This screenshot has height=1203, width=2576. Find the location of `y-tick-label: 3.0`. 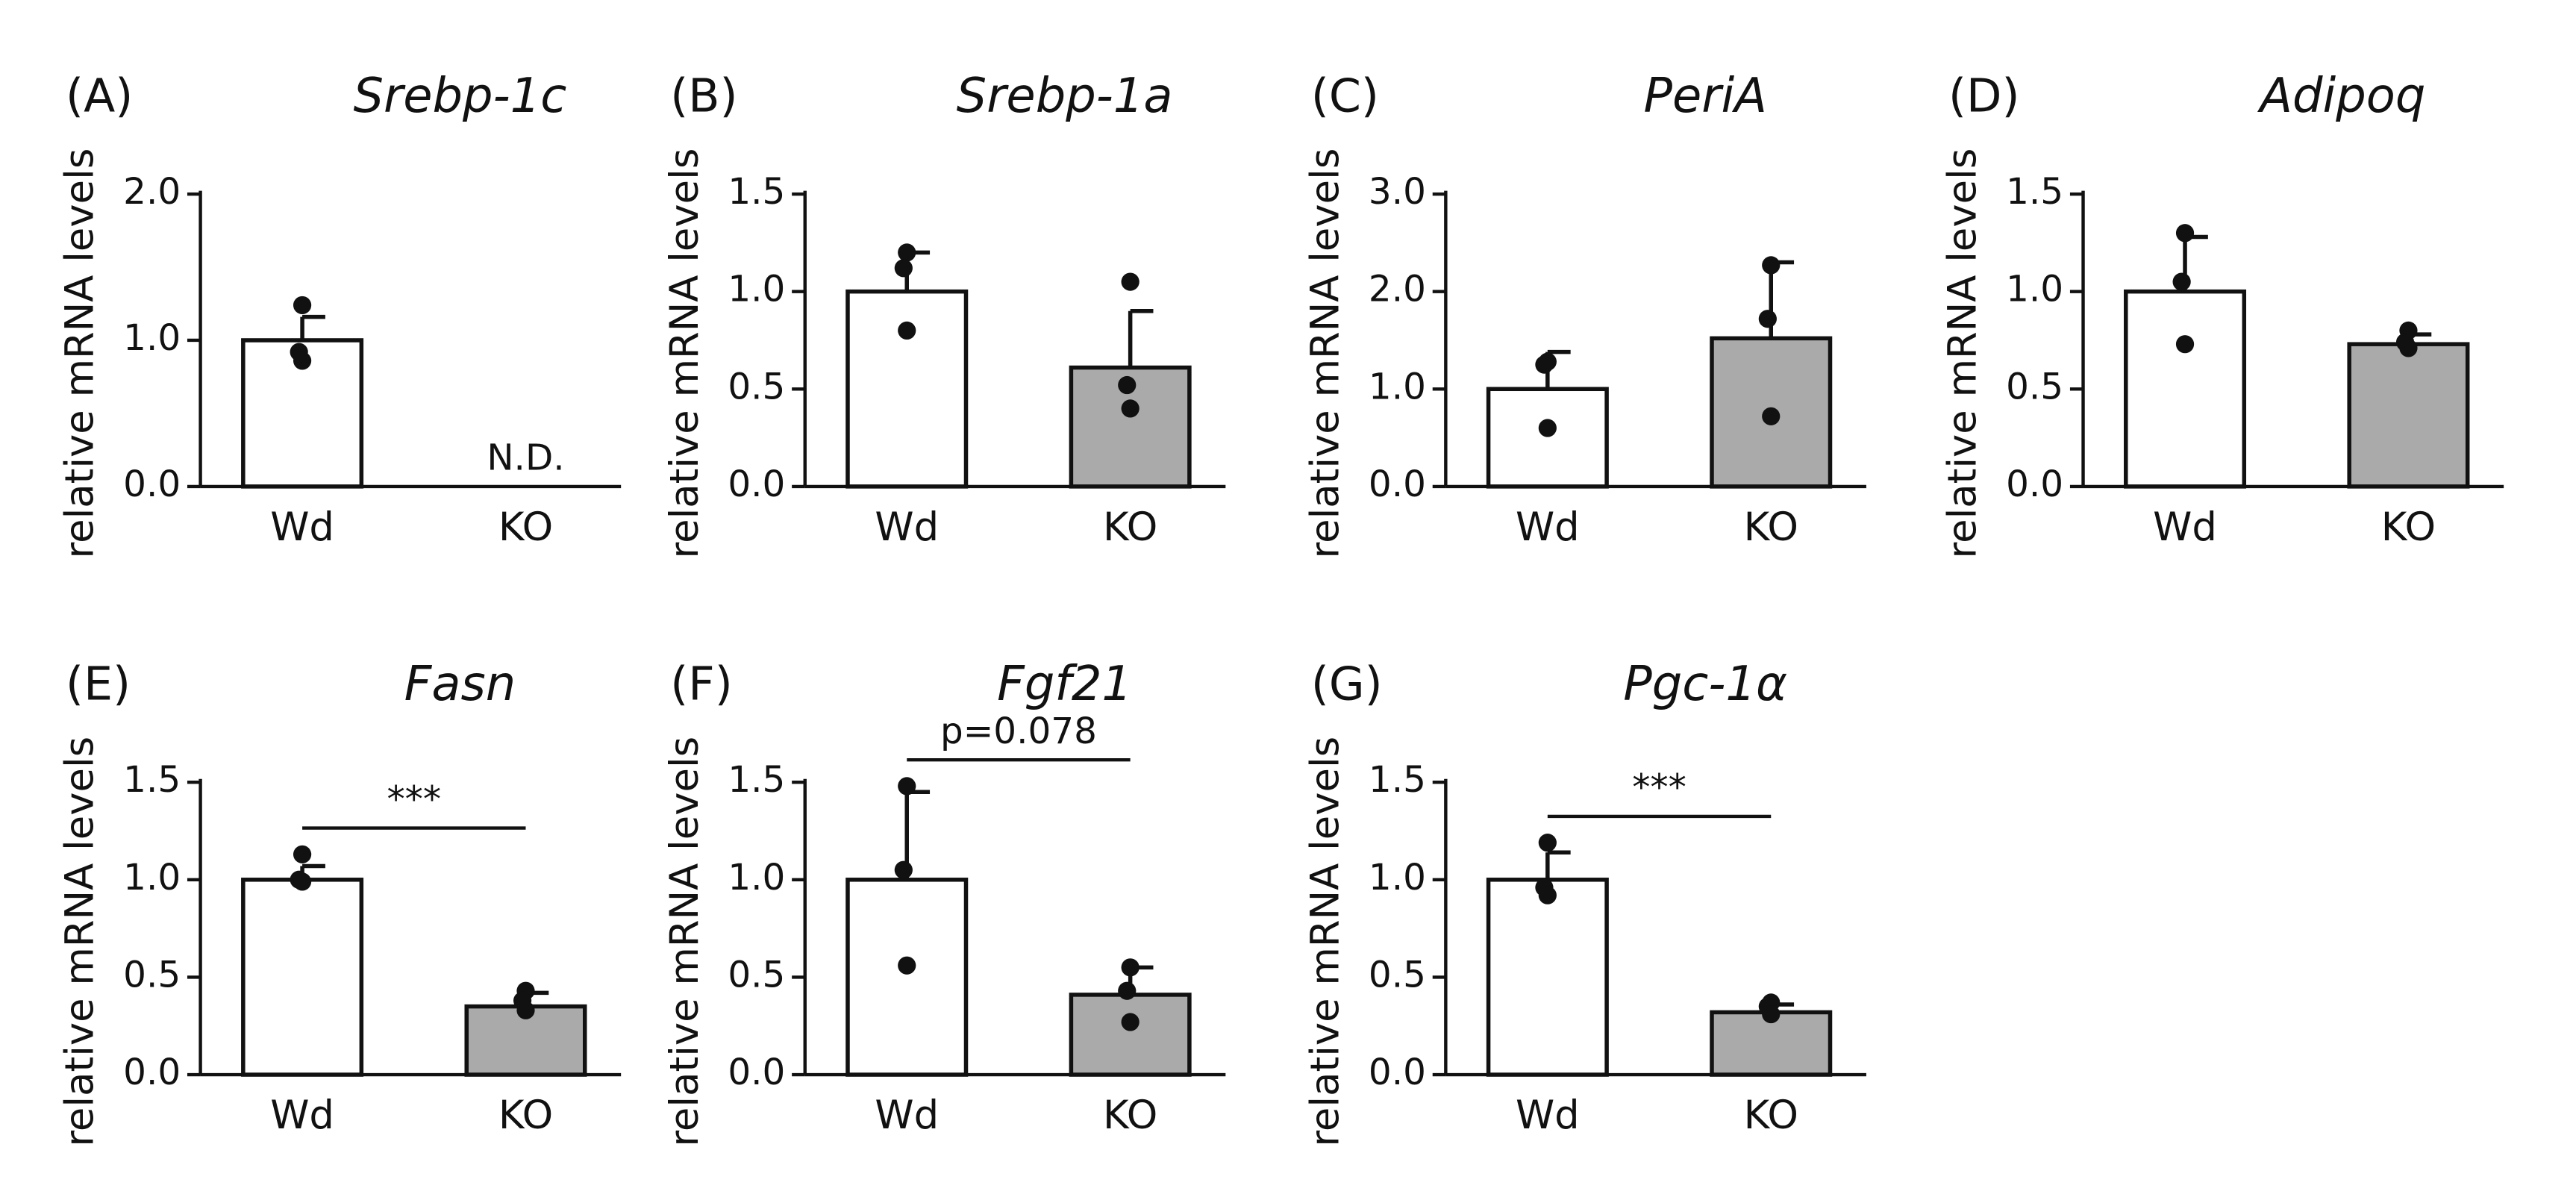

y-tick-label: 3.0 is located at coordinates (1397, 192).